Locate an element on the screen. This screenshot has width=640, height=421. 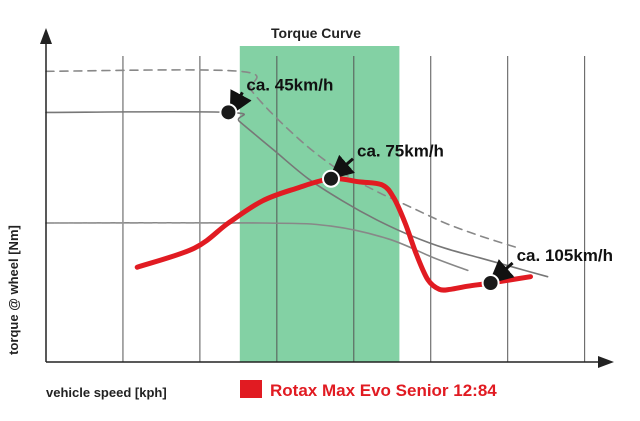
legend-swatch is located at coordinates (251, 389).